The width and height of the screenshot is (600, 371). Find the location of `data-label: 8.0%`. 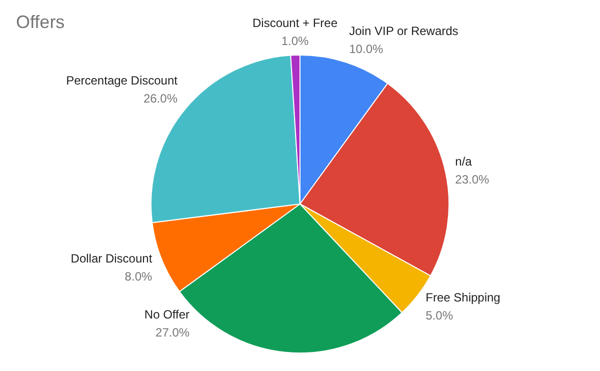

data-label: 8.0% is located at coordinates (138, 277).